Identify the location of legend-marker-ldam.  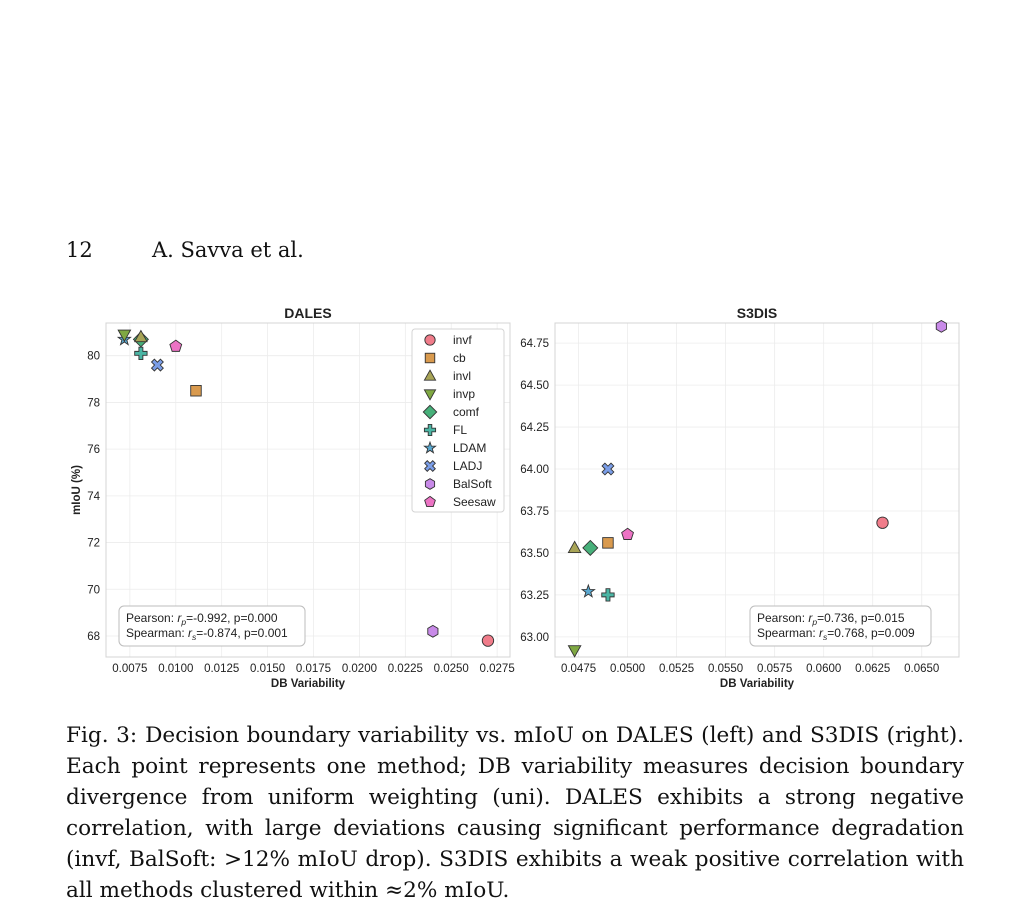
(430, 447).